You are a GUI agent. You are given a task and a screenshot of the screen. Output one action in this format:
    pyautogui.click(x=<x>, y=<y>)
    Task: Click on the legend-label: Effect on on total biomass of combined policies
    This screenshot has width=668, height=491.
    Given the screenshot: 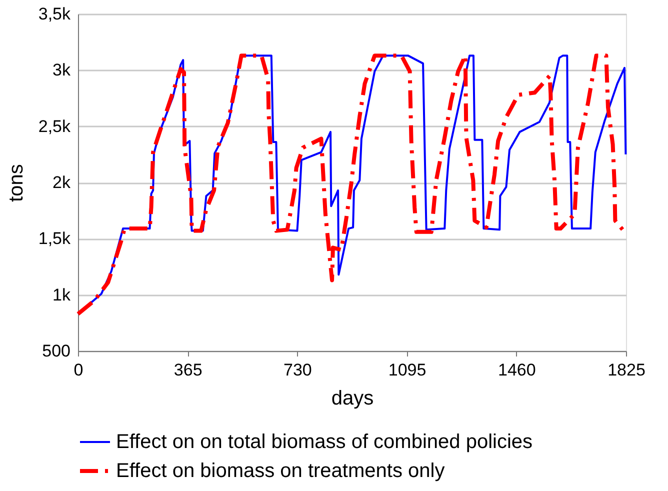 What is the action you would take?
    pyautogui.click(x=324, y=442)
    